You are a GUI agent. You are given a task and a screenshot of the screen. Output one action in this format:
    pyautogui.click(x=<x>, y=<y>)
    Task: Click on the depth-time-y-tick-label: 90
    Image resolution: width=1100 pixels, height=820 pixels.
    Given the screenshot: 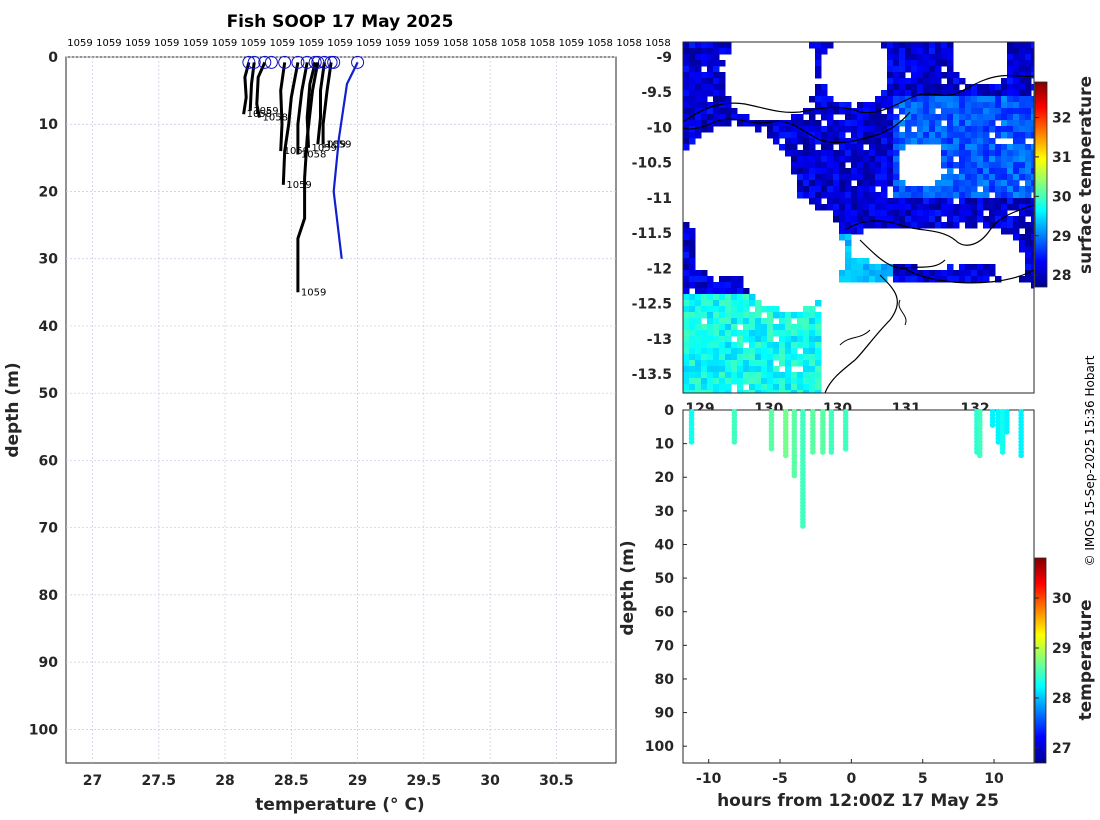 What is the action you would take?
    pyautogui.click(x=665, y=714)
    